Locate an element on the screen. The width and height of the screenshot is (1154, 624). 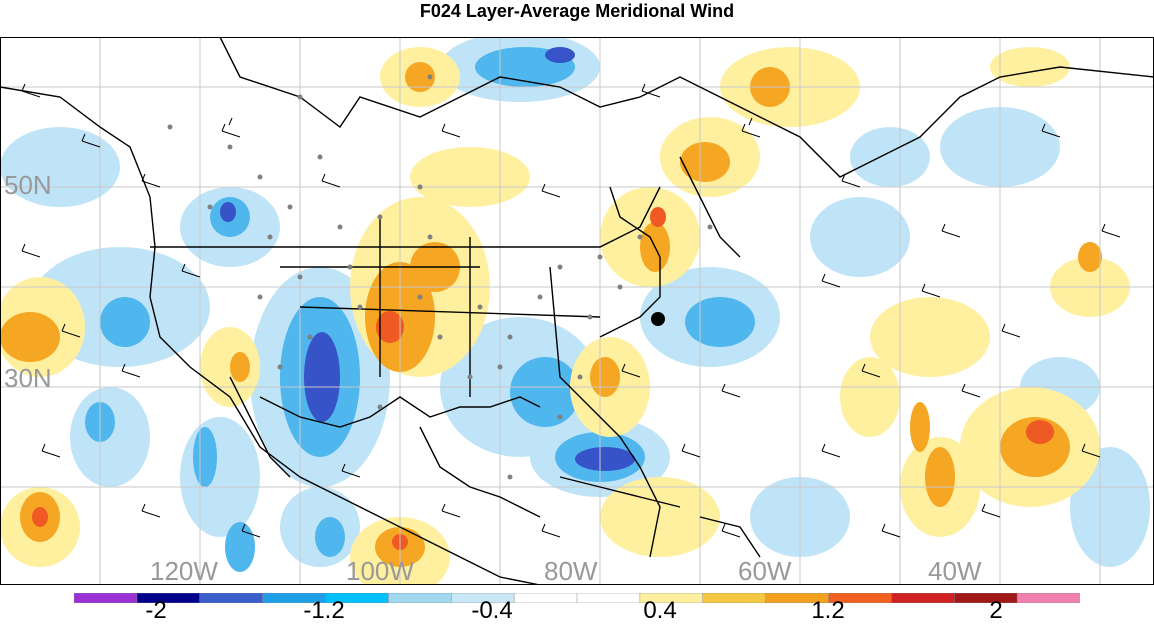
colorbar-tick-label: -0.4 is located at coordinates (492, 610).